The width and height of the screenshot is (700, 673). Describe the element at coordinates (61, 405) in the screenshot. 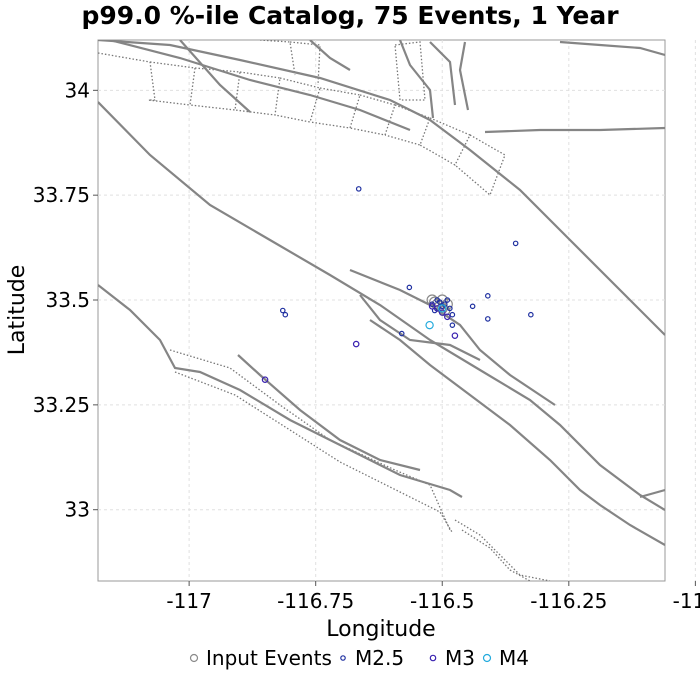

I see `y-tick-label: 33.25` at that location.